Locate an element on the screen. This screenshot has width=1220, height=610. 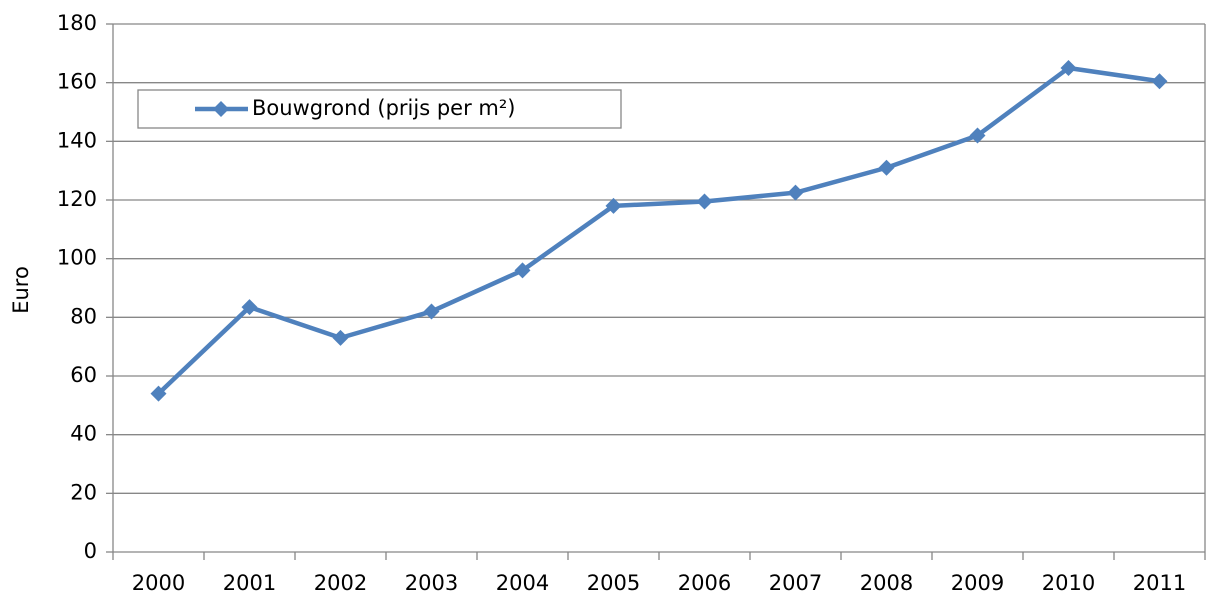
y-tick-label: 60 is located at coordinates (83, 375).